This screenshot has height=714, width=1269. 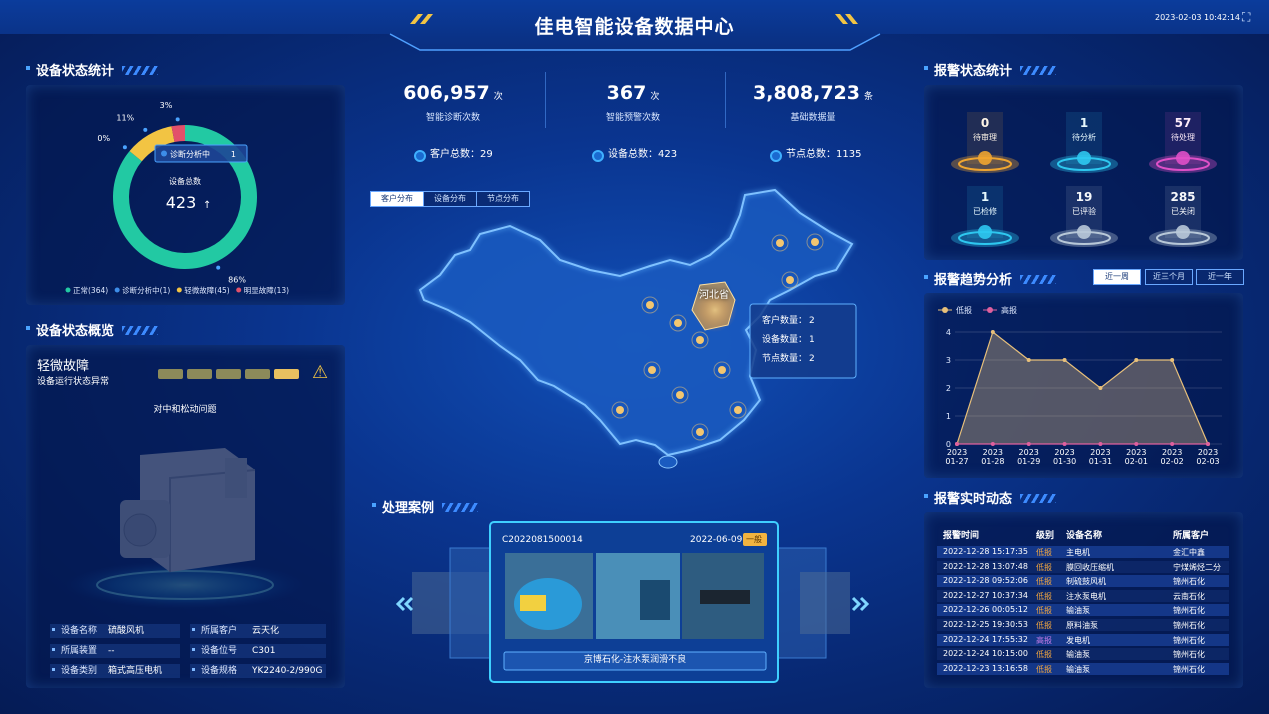 What do you see at coordinates (1078, 655) in the screenshot?
I see `table-cell: 输油泵` at bounding box center [1078, 655].